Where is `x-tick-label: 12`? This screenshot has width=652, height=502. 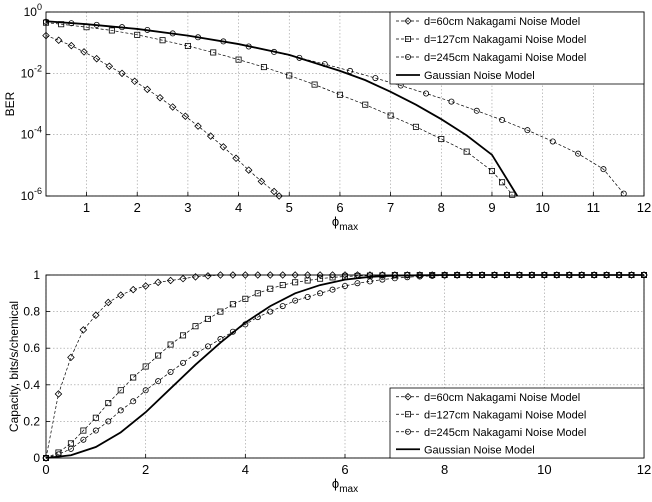
x-tick-label: 12 is located at coordinates (644, 207).